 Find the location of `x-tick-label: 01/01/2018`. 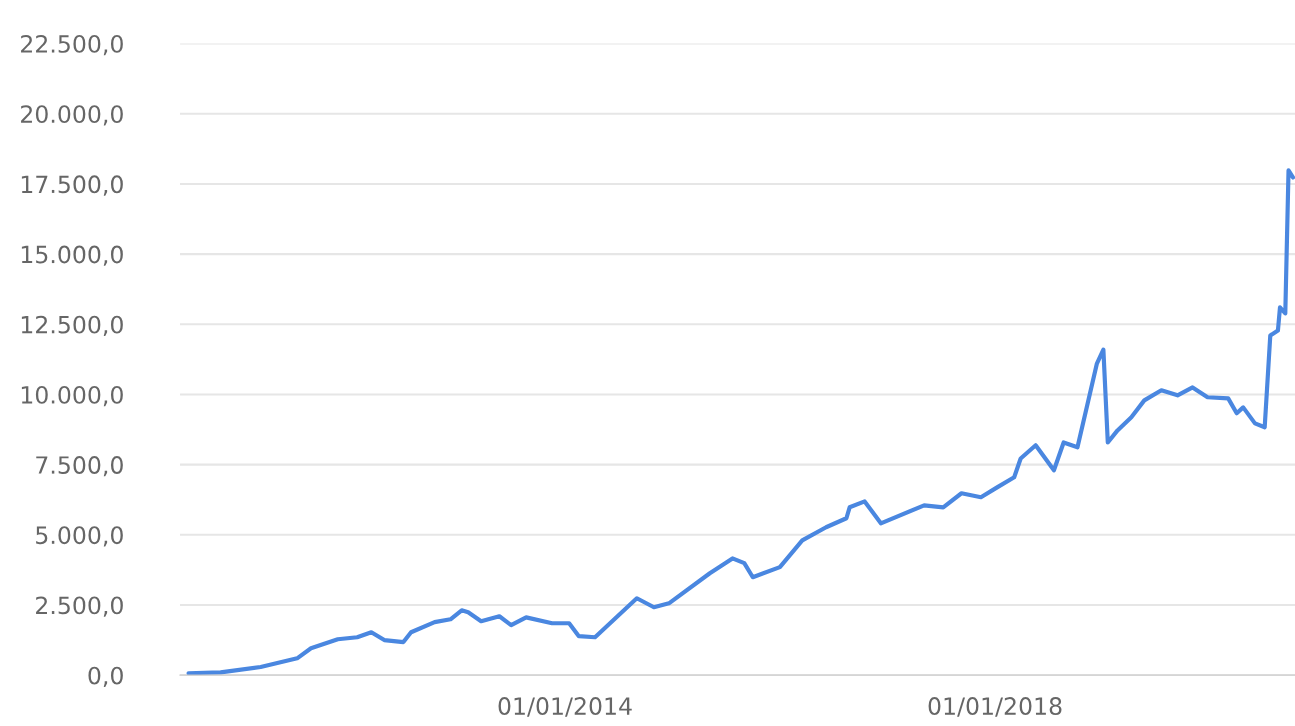

x-tick-label: 01/01/2018 is located at coordinates (995, 707).